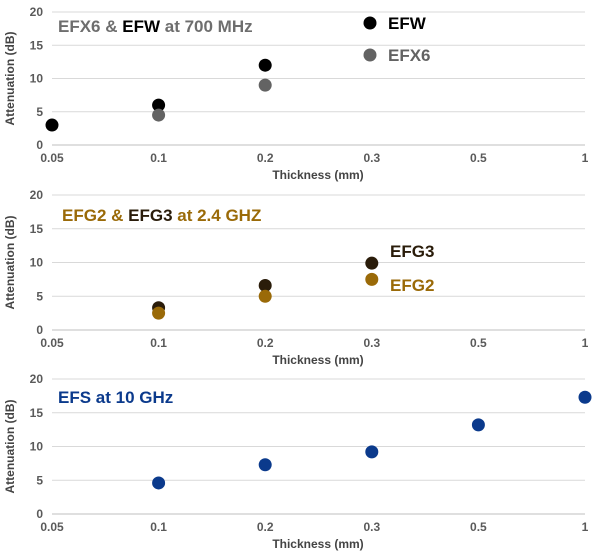  What do you see at coordinates (412, 285) in the screenshot?
I see `series-label-efg2: EFG2` at bounding box center [412, 285].